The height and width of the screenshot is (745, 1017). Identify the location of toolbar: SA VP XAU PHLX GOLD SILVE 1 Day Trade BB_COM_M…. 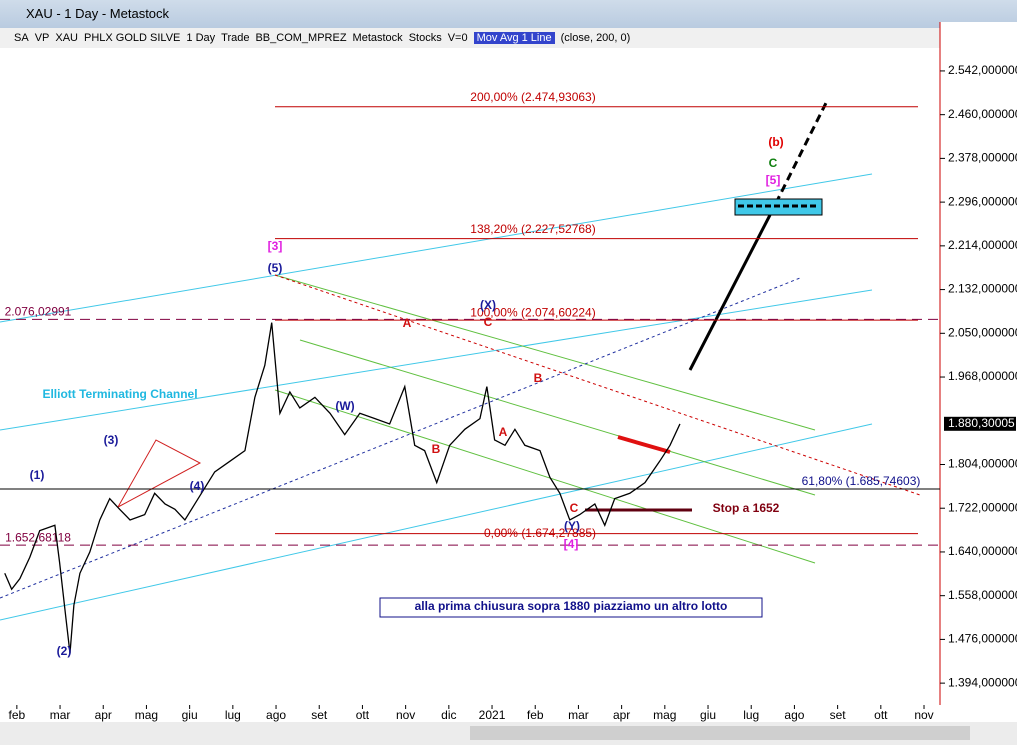
(508, 38).